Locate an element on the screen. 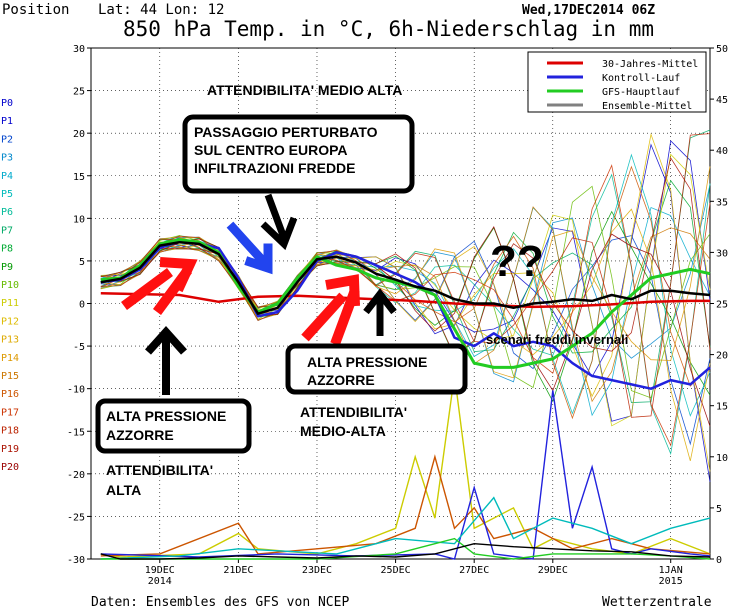 This screenshot has width=730, height=609. red-arrow-2-head is located at coordinates (342, 290).